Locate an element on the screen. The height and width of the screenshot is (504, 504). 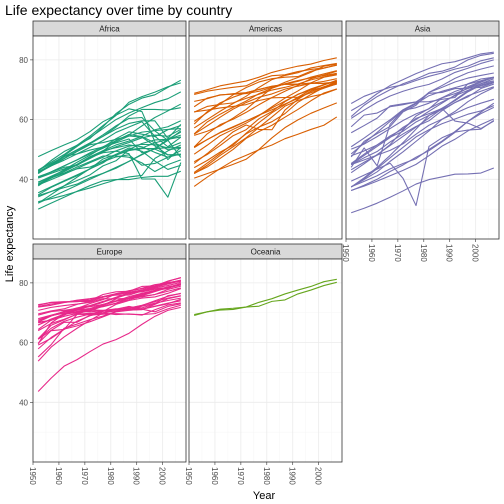
y-axis-europe: 40 60 80 is located at coordinates (26, 343).